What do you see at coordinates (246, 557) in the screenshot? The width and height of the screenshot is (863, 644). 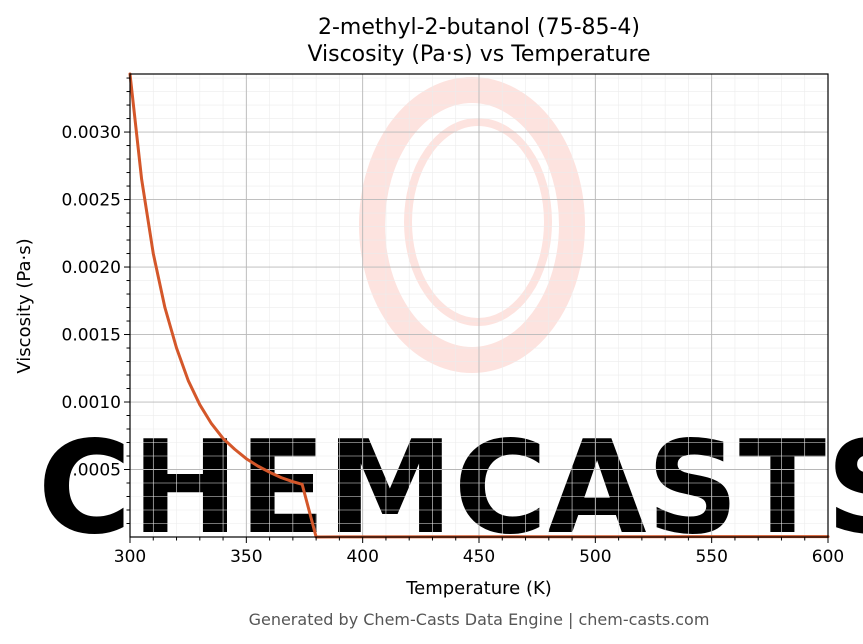 I see `x-tick-label: 350` at bounding box center [246, 557].